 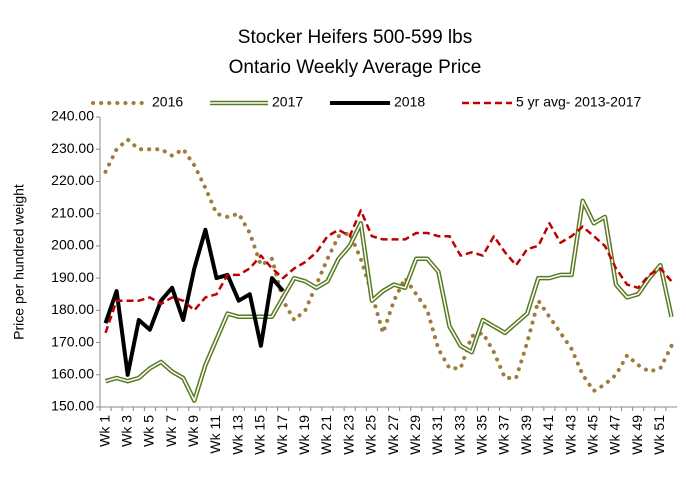 I want to click on y-tick-label: 210.00, so click(x=72, y=212).